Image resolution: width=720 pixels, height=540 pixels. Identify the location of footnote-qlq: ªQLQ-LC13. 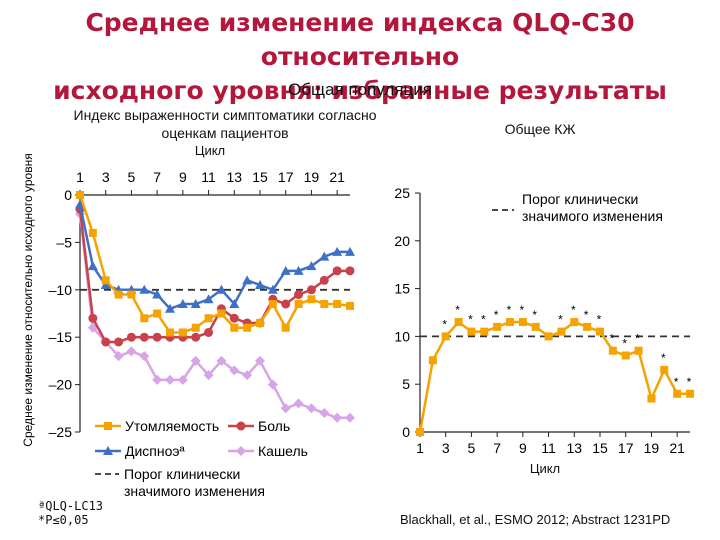
(71, 506).